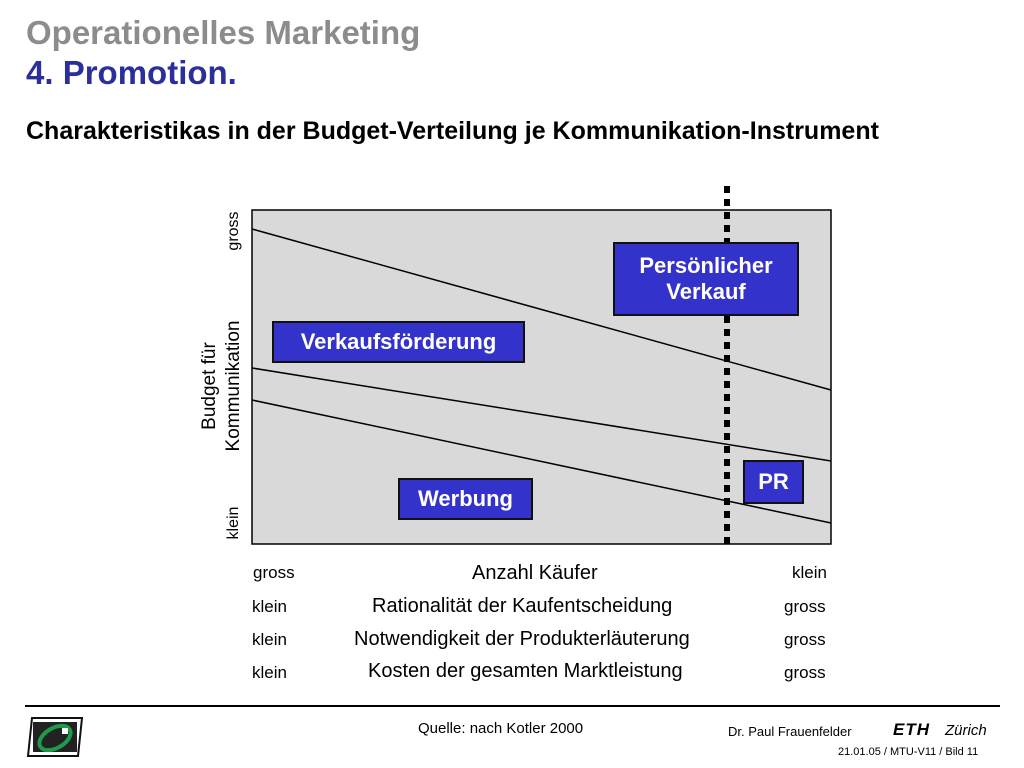  Describe the element at coordinates (541, 414) in the screenshot. I see `line-verkaufsfoerderung` at that location.